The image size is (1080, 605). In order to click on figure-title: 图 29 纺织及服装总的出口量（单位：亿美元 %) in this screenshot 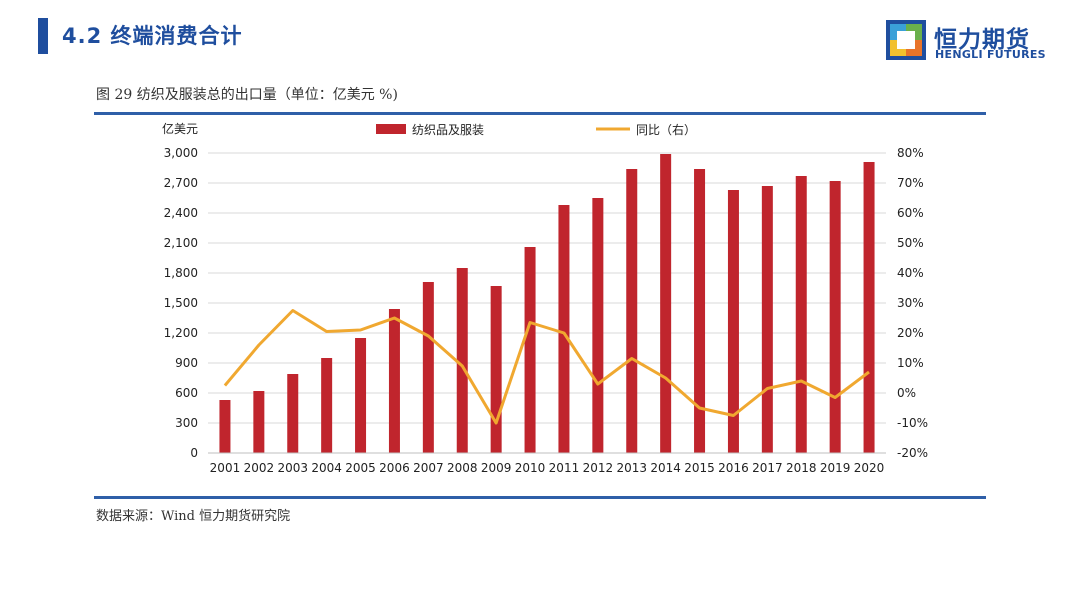, I will do `click(247, 95)`.